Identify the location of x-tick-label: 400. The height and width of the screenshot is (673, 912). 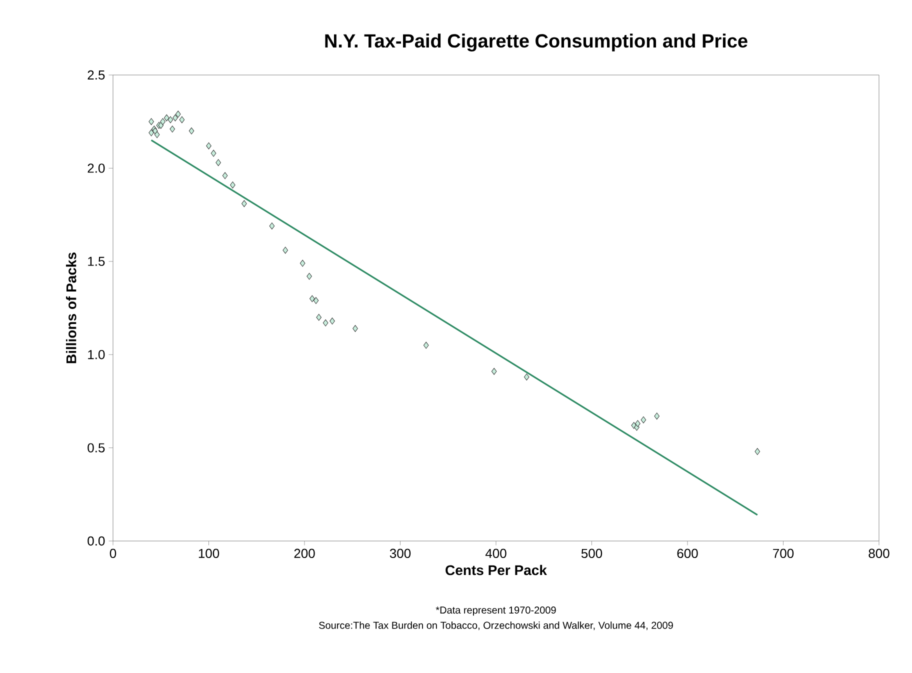
(495, 553).